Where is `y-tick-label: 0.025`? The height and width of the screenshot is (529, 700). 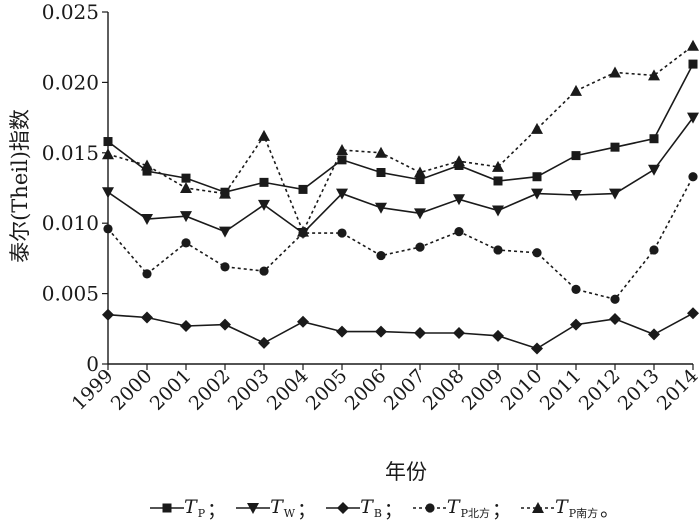
y-tick-label: 0.025 is located at coordinates (70, 12).